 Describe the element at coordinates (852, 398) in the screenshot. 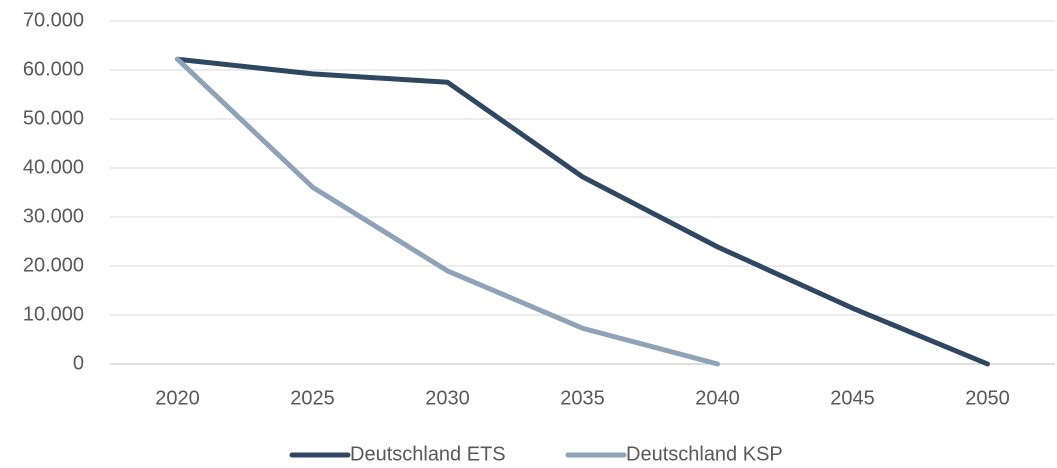

I see `x-tick-label: 2045` at that location.